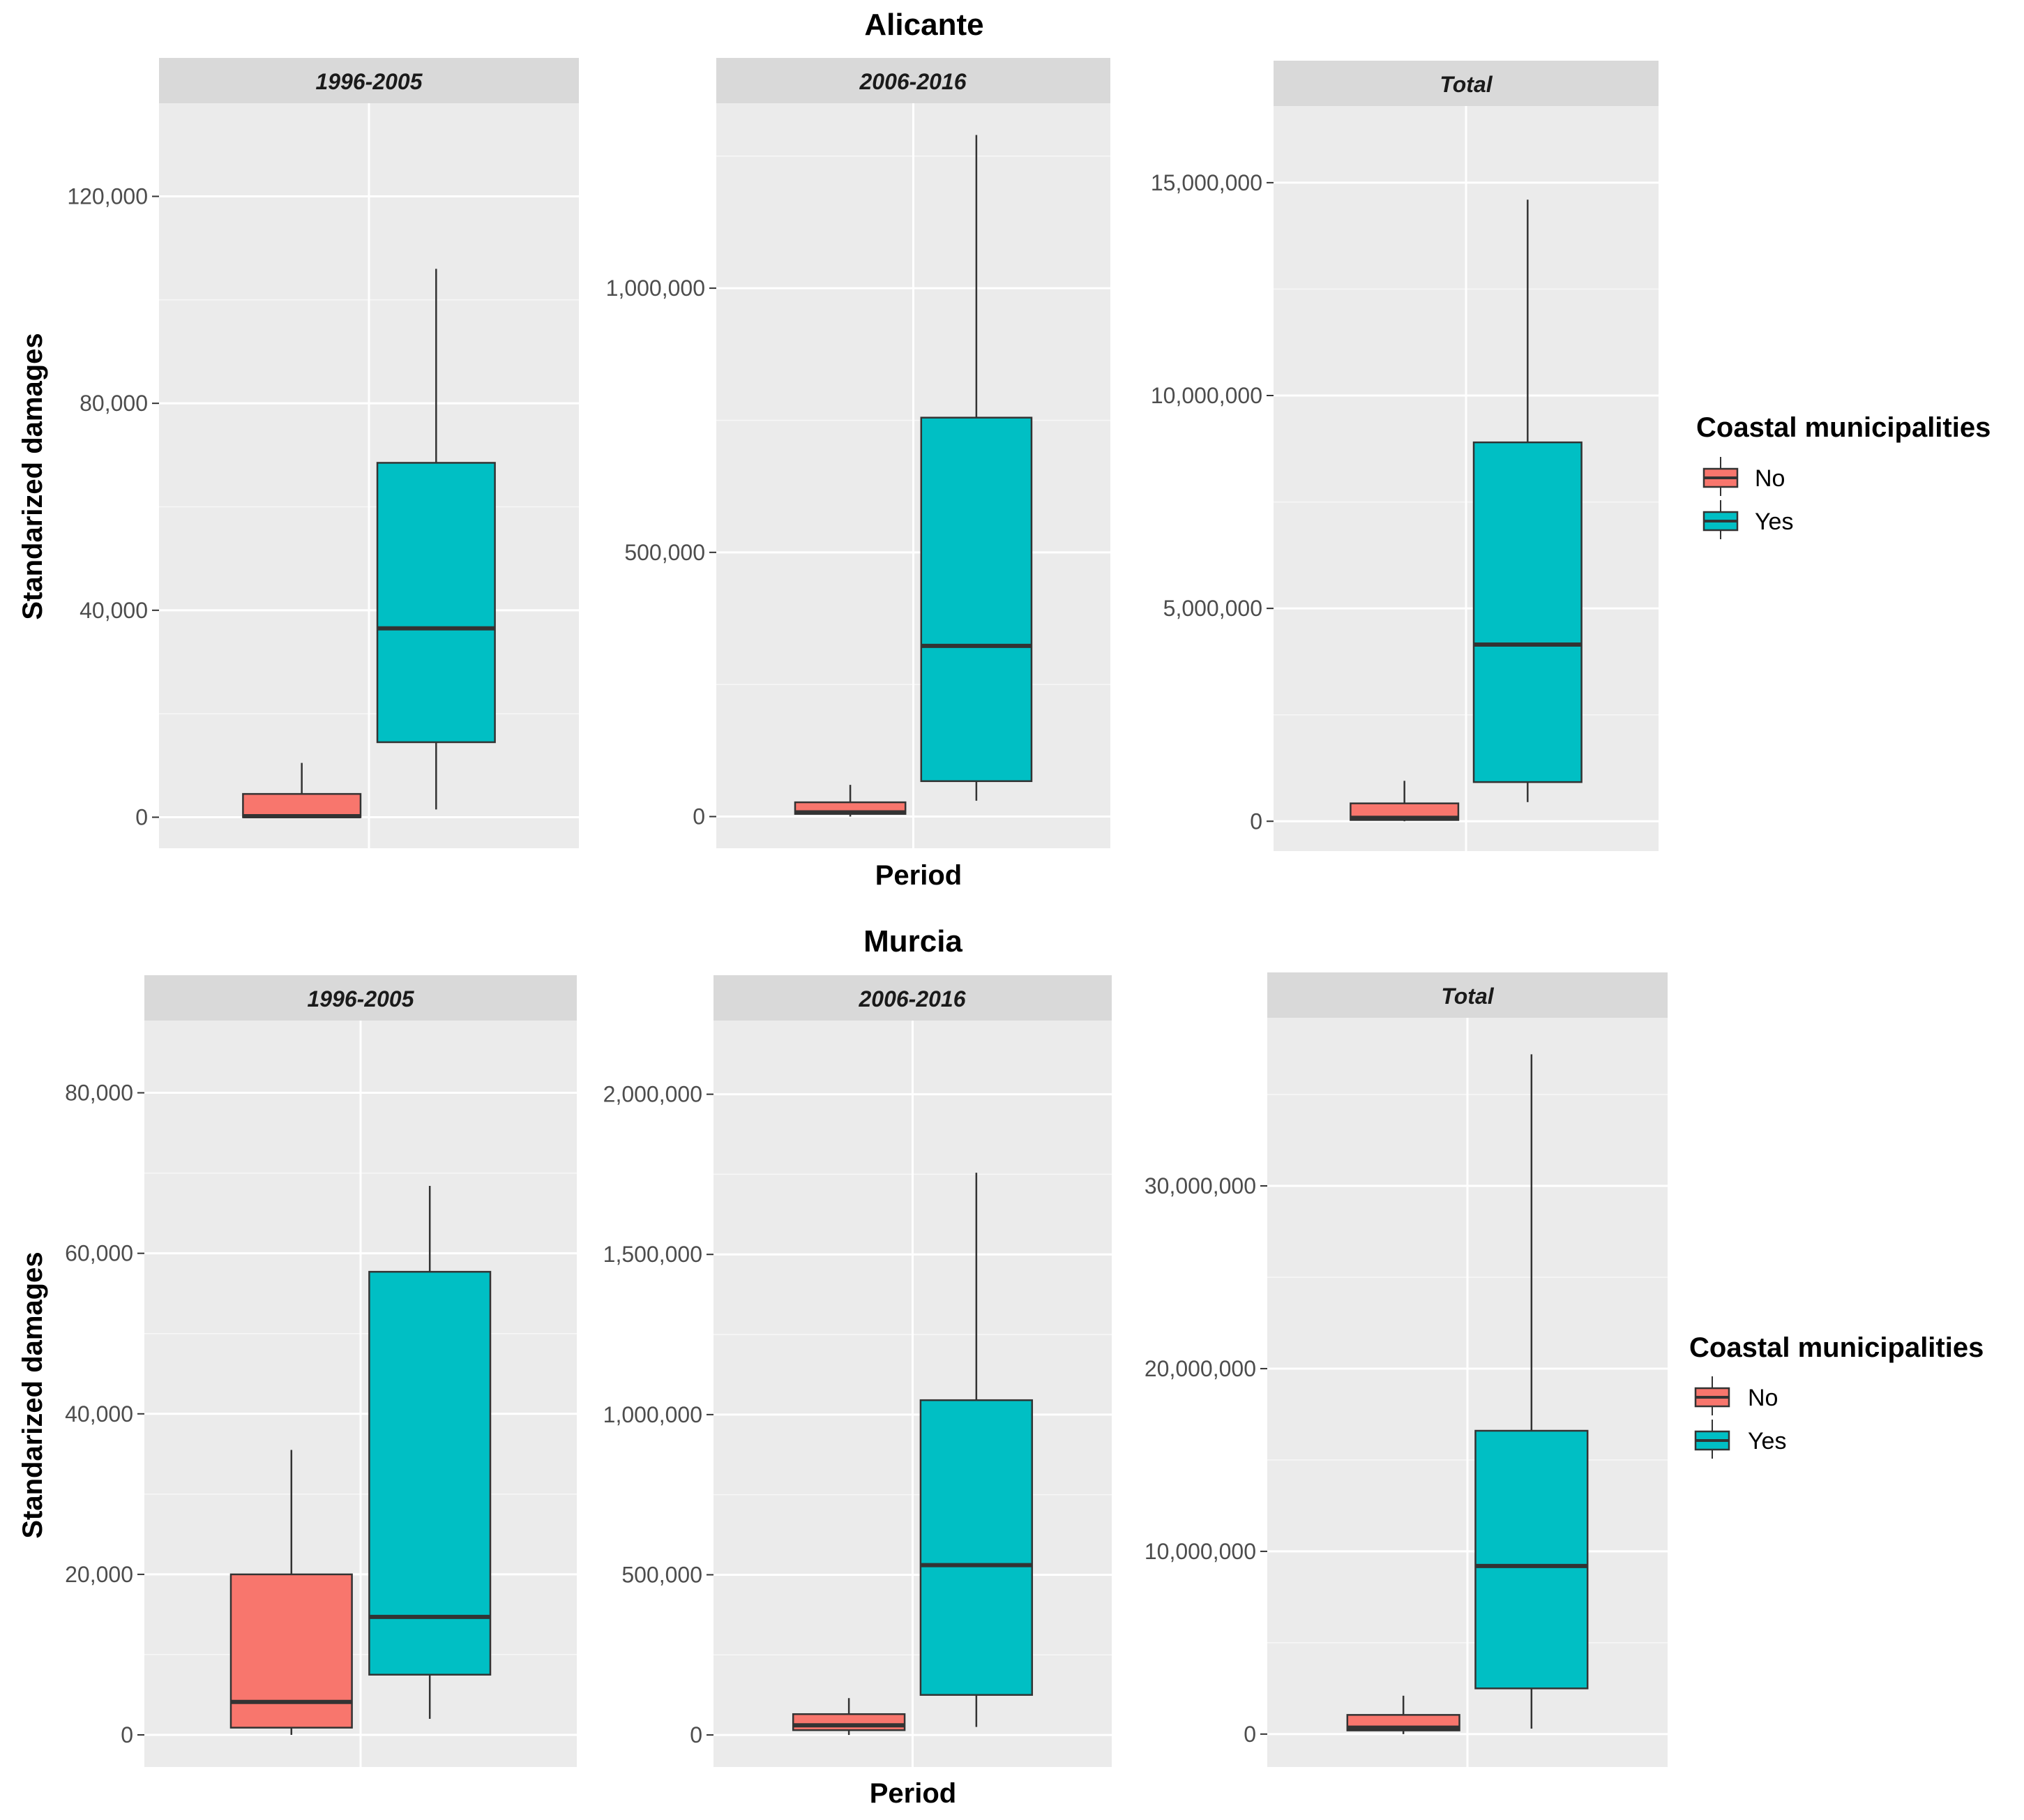 The height and width of the screenshot is (1820, 2024). Describe the element at coordinates (652, 1094) in the screenshot. I see `y-tick-label: 2,000,000` at that location.